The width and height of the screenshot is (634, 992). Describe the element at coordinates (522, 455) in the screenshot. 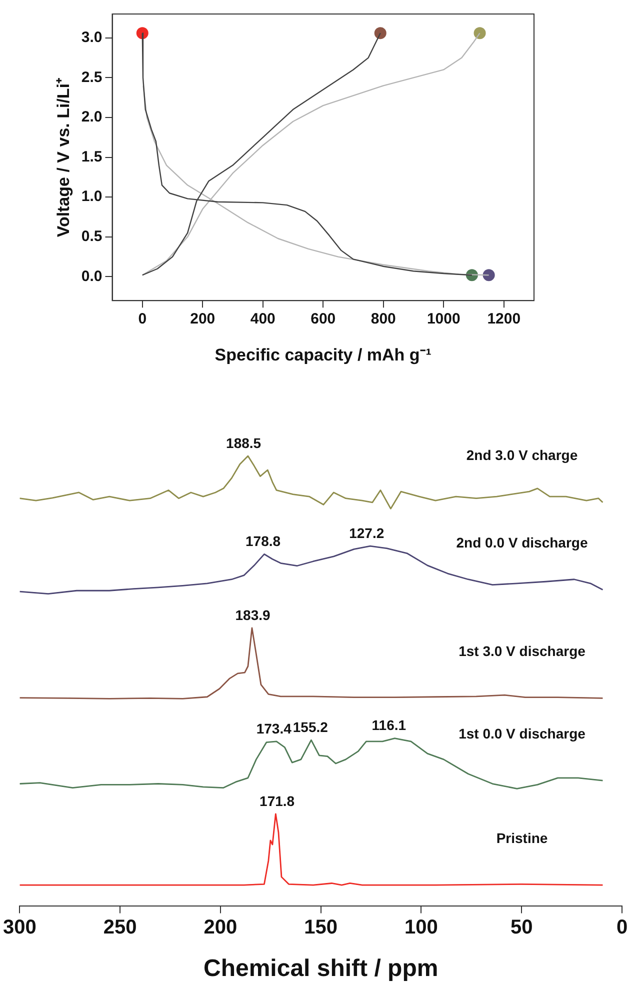

I see `text: 2nd 3.0 V charge` at that location.